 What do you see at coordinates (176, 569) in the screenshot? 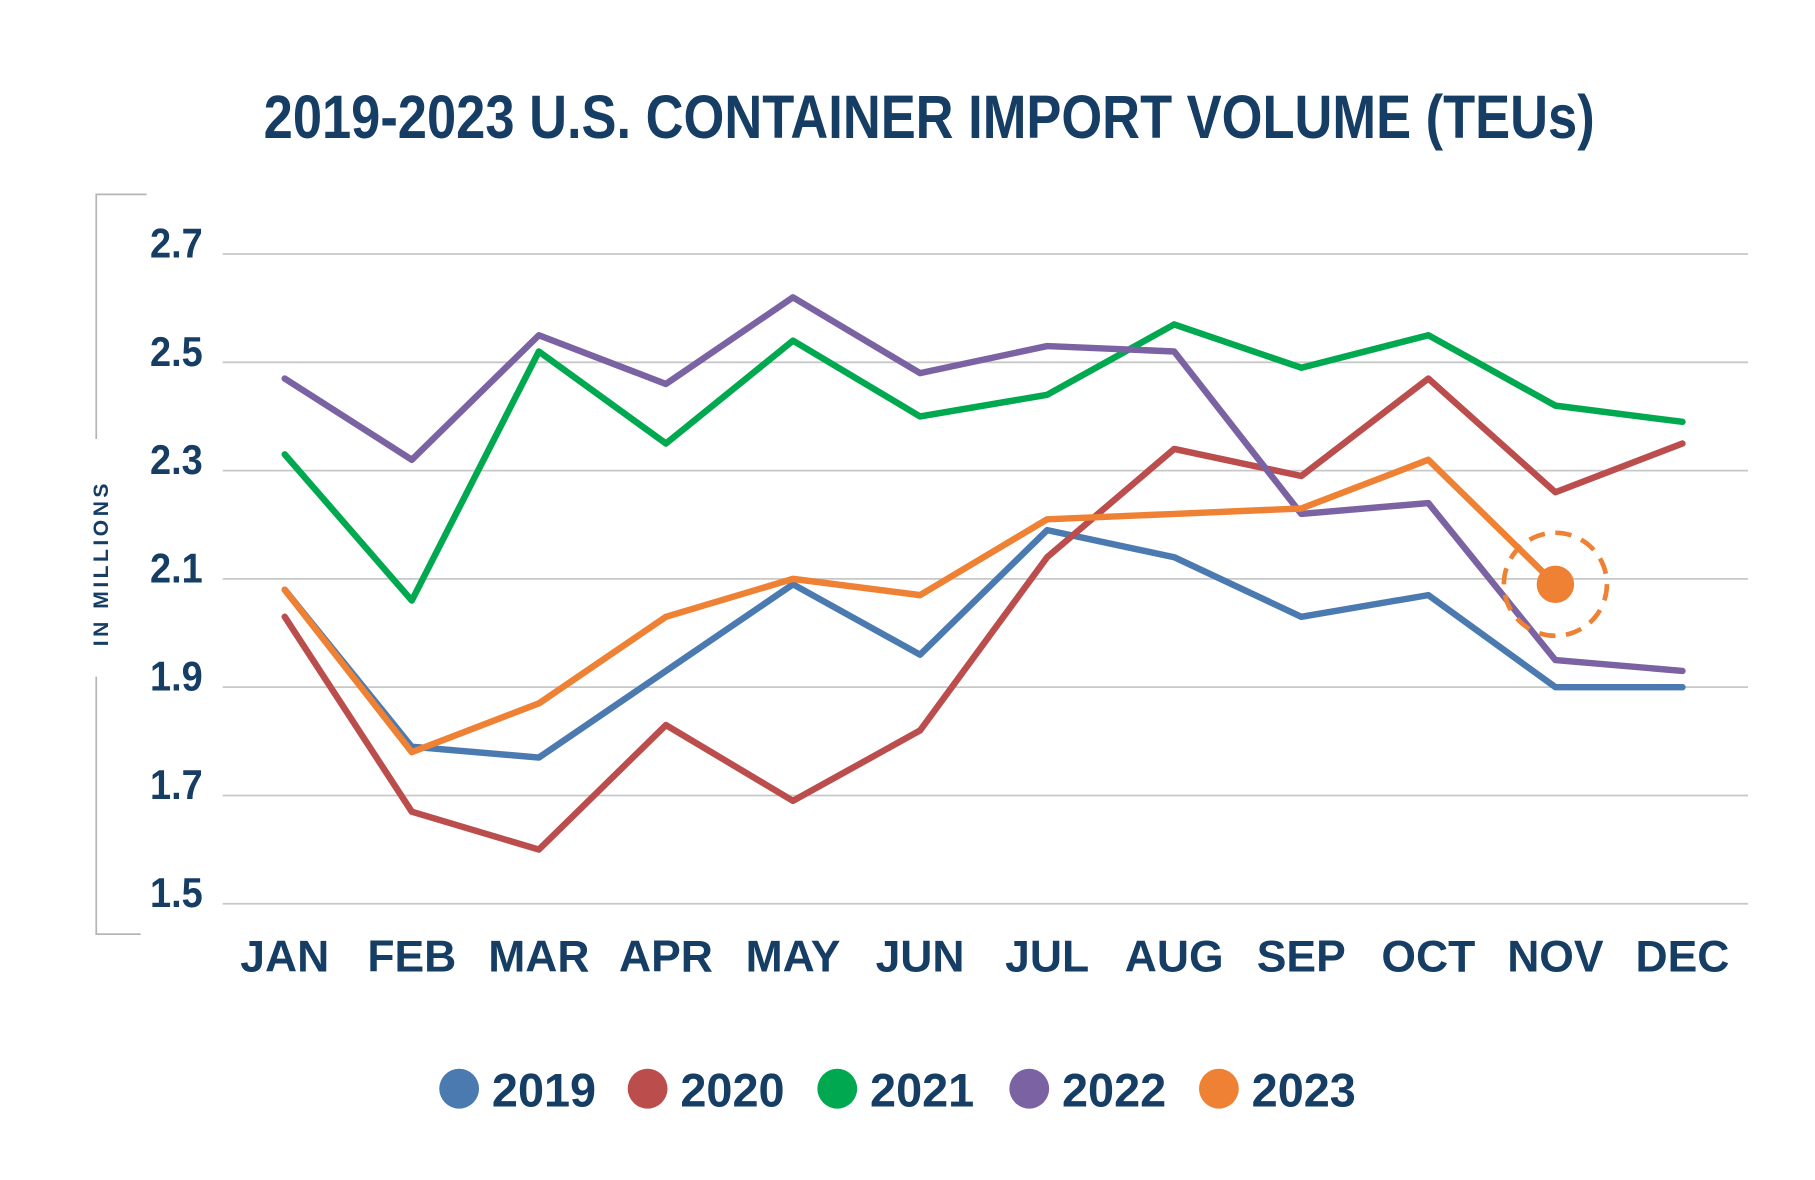
I see `y-tick-label: 2.1` at bounding box center [176, 569].